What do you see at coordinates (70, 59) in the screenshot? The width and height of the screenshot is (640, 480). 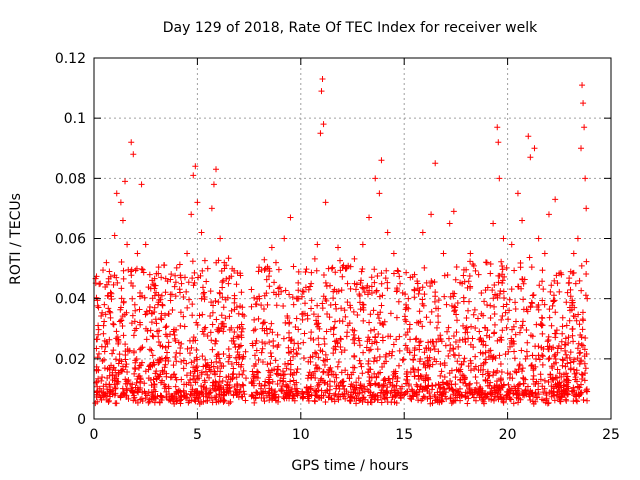 I see `y-tick-label: 0.12` at bounding box center [70, 59].